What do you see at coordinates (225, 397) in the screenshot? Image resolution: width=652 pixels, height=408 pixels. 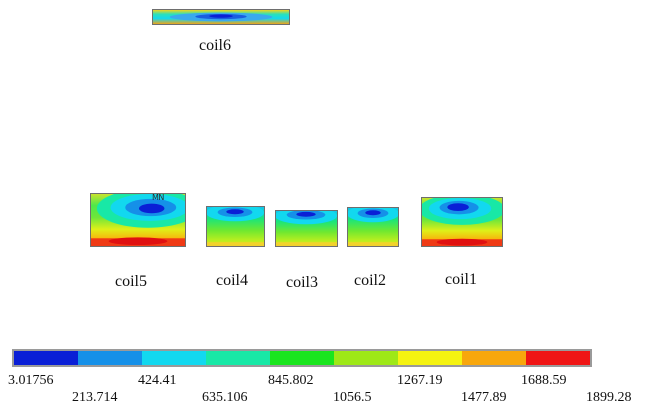 I see `legend-tick-label: 635.106` at bounding box center [225, 397].